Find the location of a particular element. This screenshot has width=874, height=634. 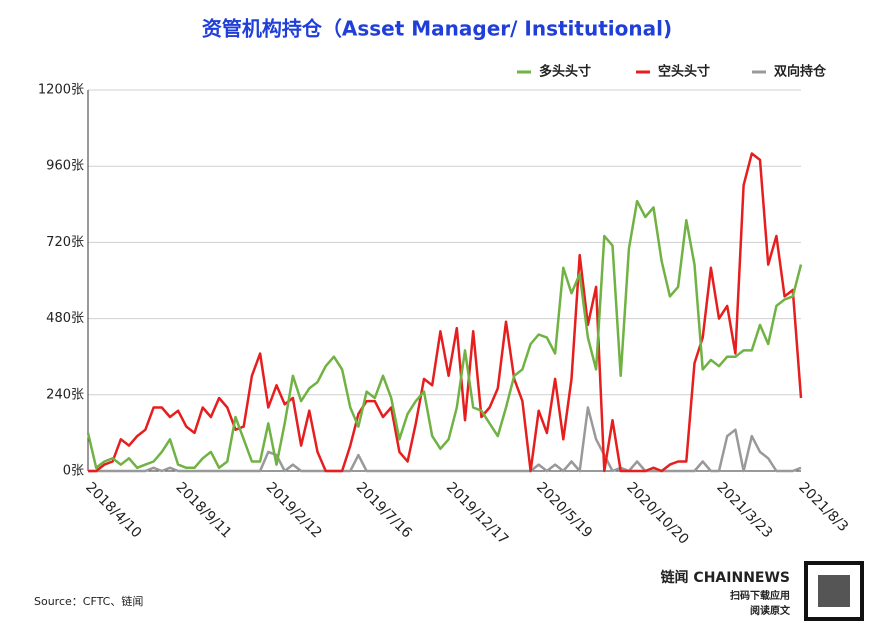

y-tick-label: 1200张 is located at coordinates (61, 90).